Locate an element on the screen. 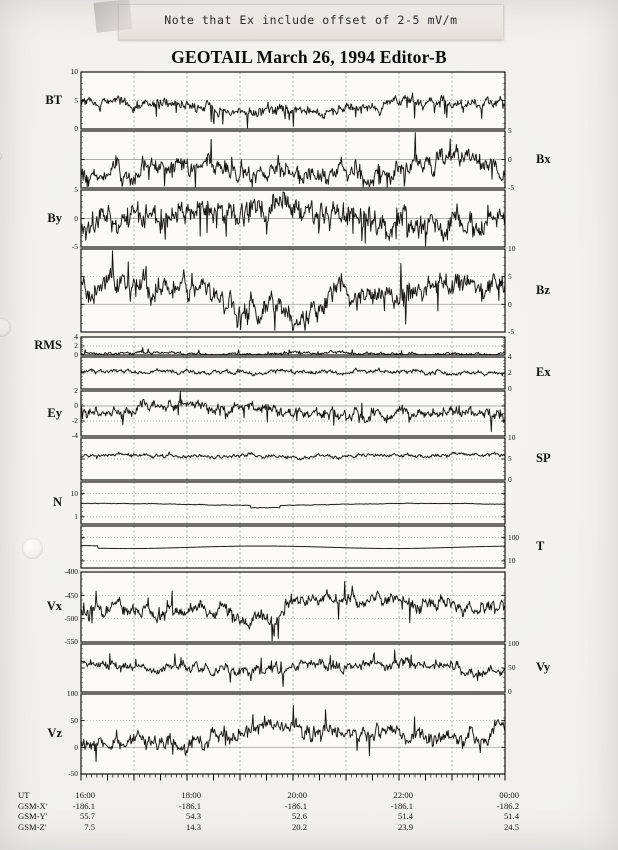 The height and width of the screenshot is (850, 618). panel-vx is located at coordinates (293, 607).